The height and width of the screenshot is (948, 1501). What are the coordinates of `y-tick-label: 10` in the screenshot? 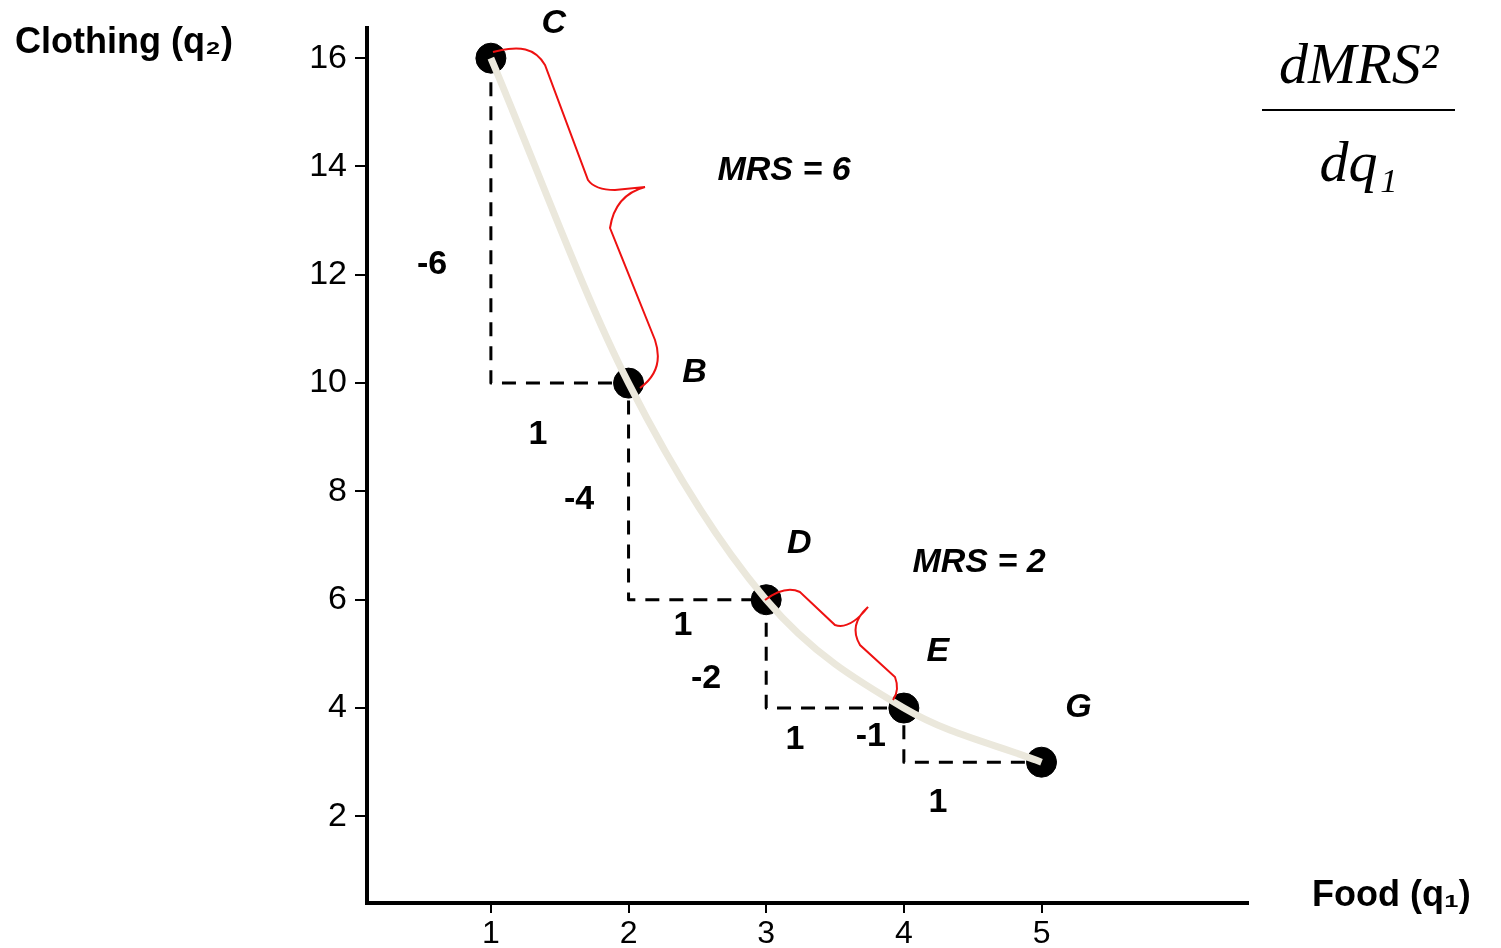 It's located at (328, 380).